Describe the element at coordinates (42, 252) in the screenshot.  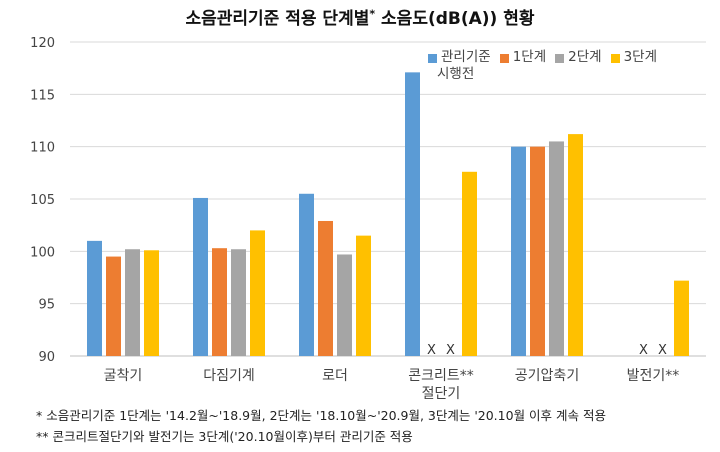
I see `y-tick-label: 100` at that location.